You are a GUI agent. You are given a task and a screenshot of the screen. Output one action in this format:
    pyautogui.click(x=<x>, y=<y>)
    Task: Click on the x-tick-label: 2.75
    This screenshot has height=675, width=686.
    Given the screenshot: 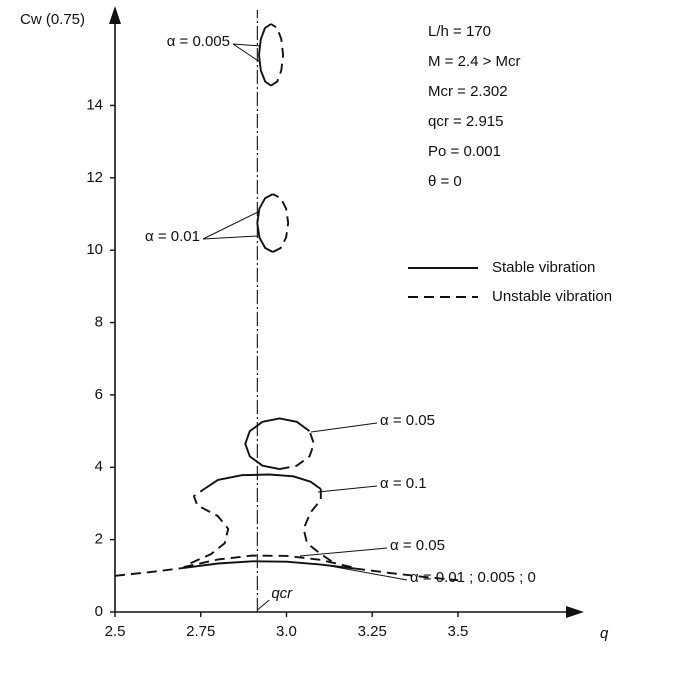 What is the action you would take?
    pyautogui.click(x=200, y=631)
    